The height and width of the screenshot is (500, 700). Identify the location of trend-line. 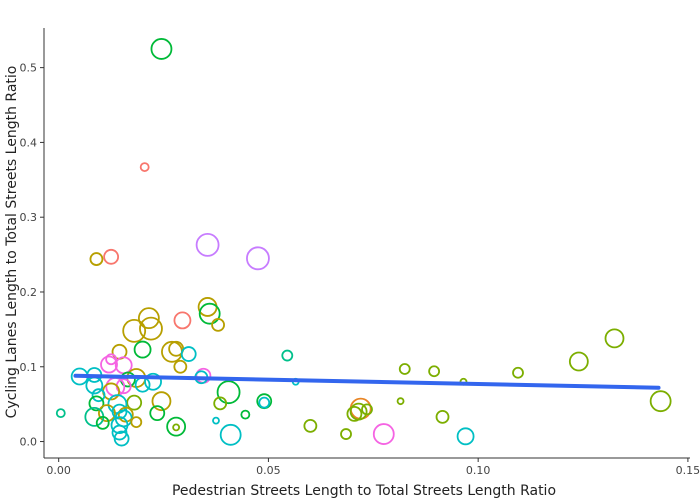
(367, 381).